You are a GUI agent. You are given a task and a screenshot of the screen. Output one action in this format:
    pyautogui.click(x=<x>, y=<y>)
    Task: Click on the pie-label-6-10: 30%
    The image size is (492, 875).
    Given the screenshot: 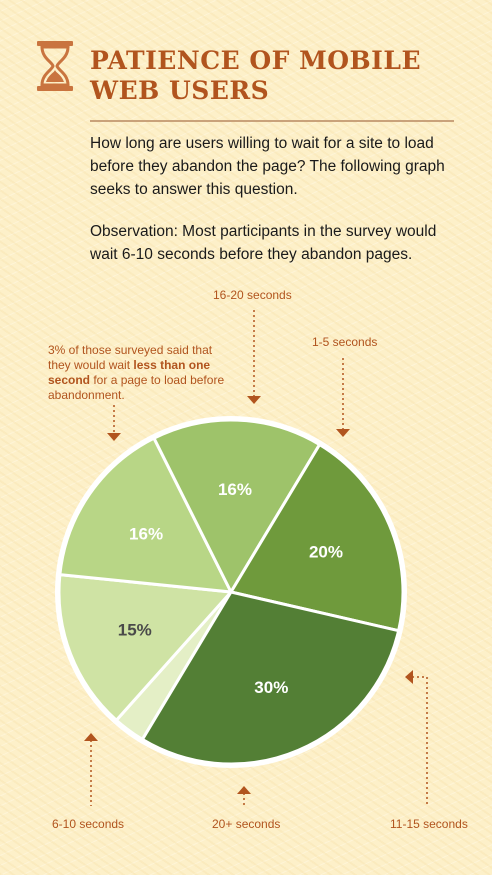 What is the action you would take?
    pyautogui.click(x=271, y=687)
    